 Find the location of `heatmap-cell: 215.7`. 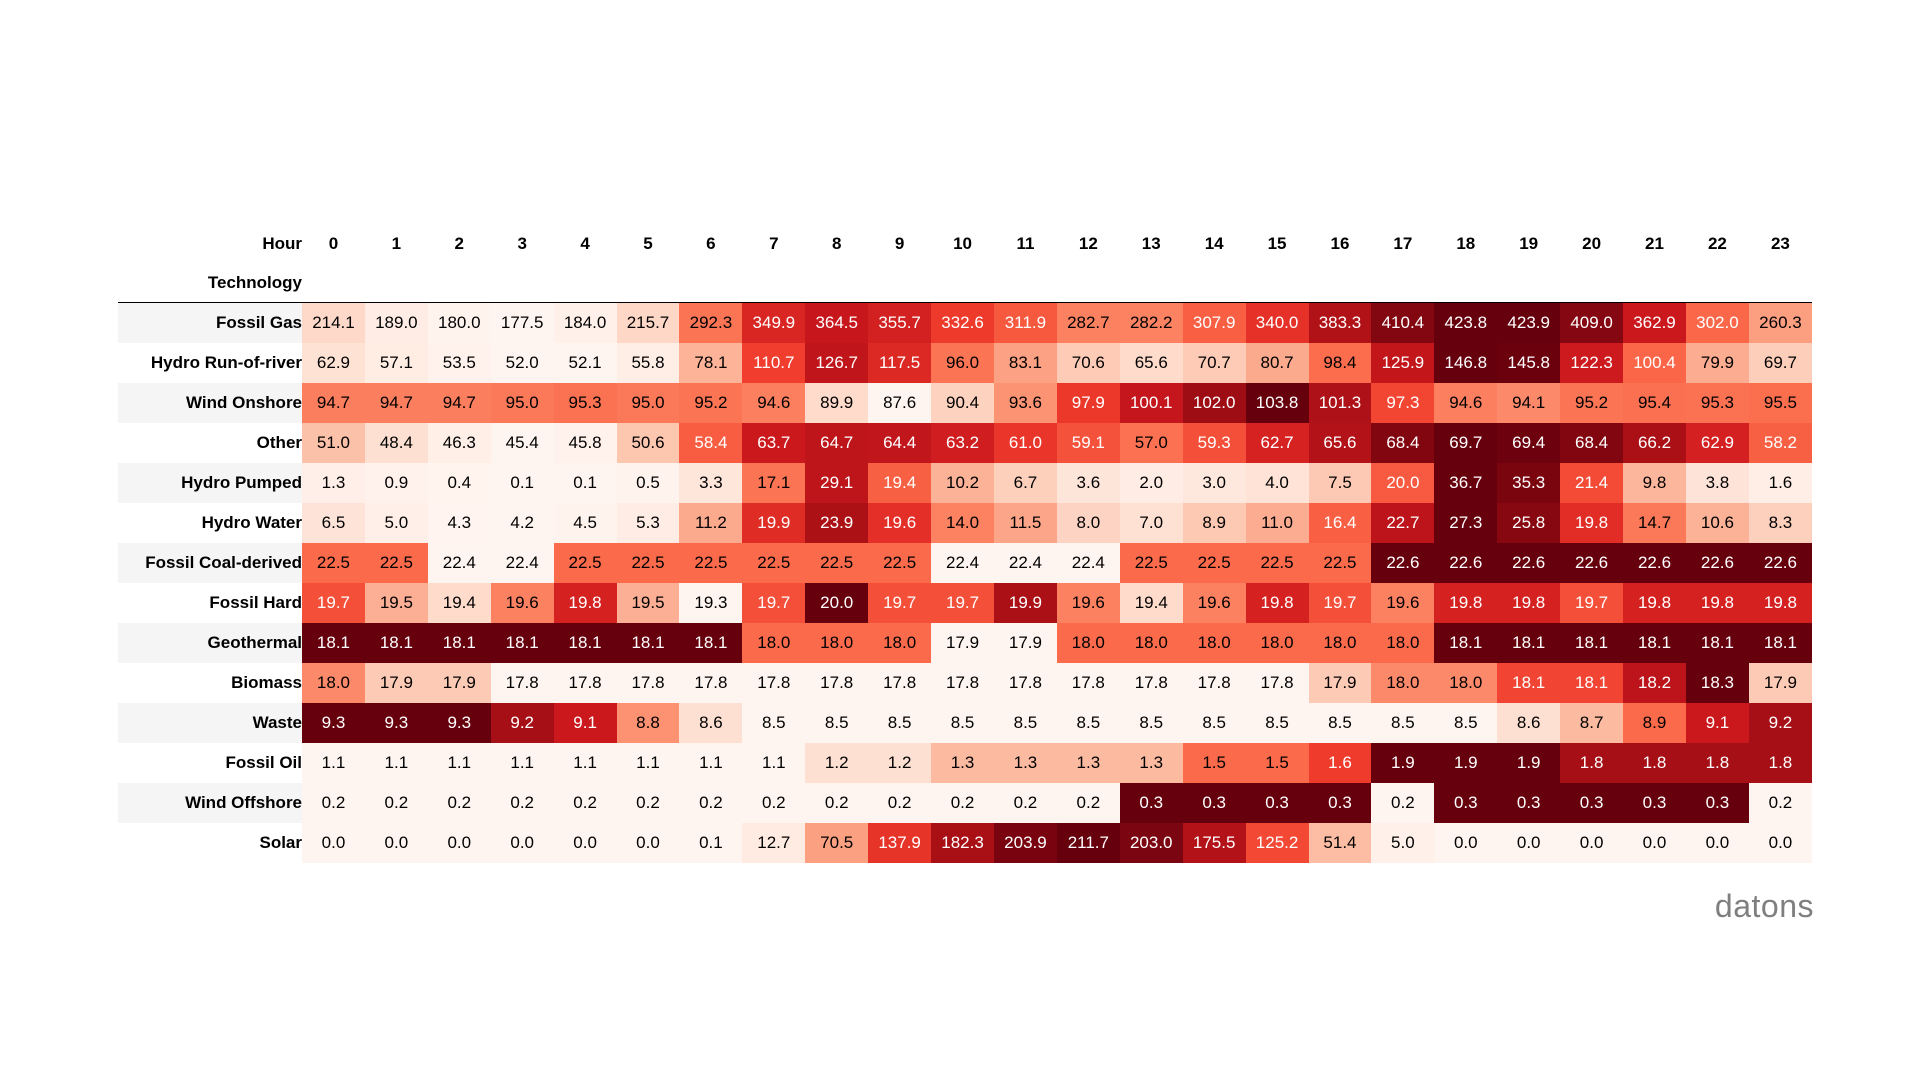

heatmap-cell: 215.7 is located at coordinates (648, 322).